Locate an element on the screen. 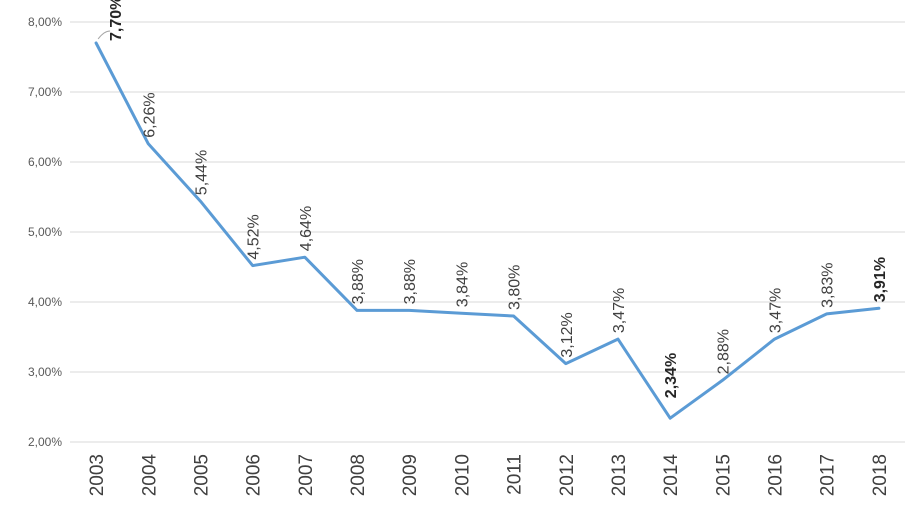 The height and width of the screenshot is (510, 920). data-label: 3,83% is located at coordinates (828, 285).